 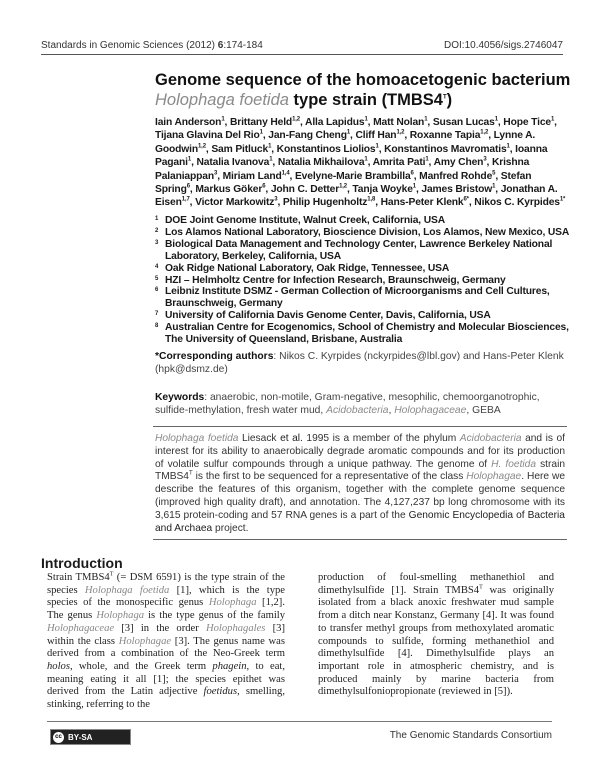 What do you see at coordinates (267, 122) in the screenshot?
I see `author: Brittany Held1,2,` at bounding box center [267, 122].